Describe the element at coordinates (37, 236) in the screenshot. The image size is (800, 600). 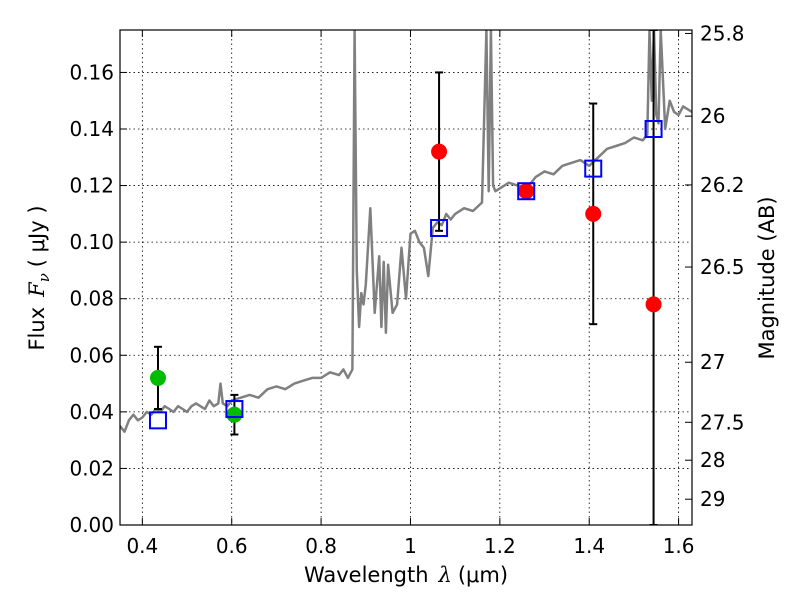
I see `y-axis-unit: ( μJy )` at that location.